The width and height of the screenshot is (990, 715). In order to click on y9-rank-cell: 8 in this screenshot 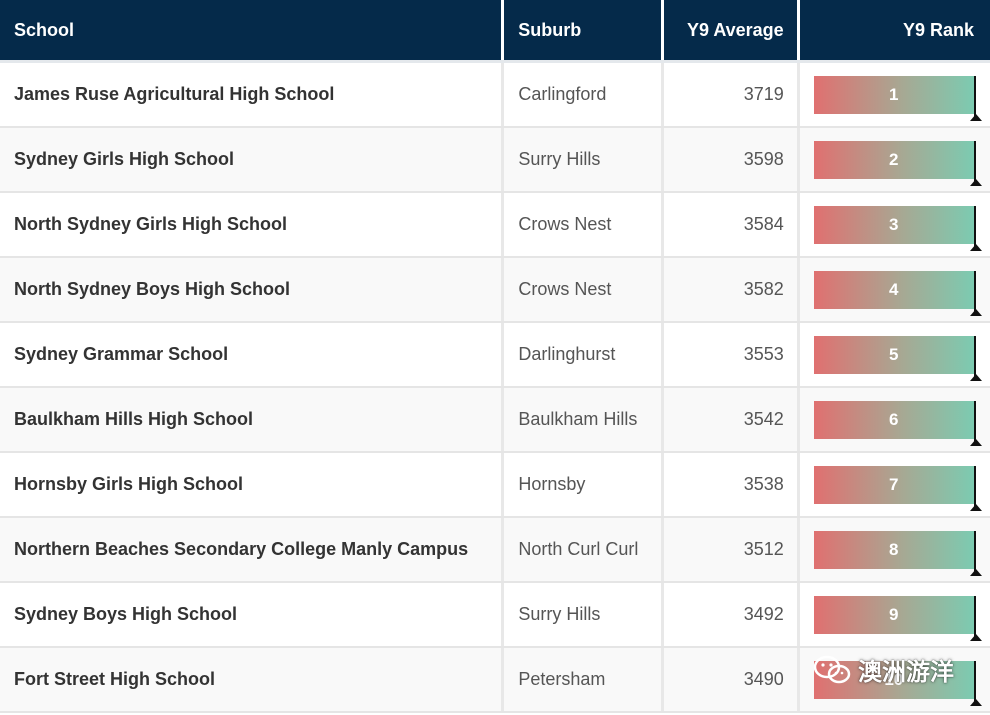, I will do `click(895, 549)`.